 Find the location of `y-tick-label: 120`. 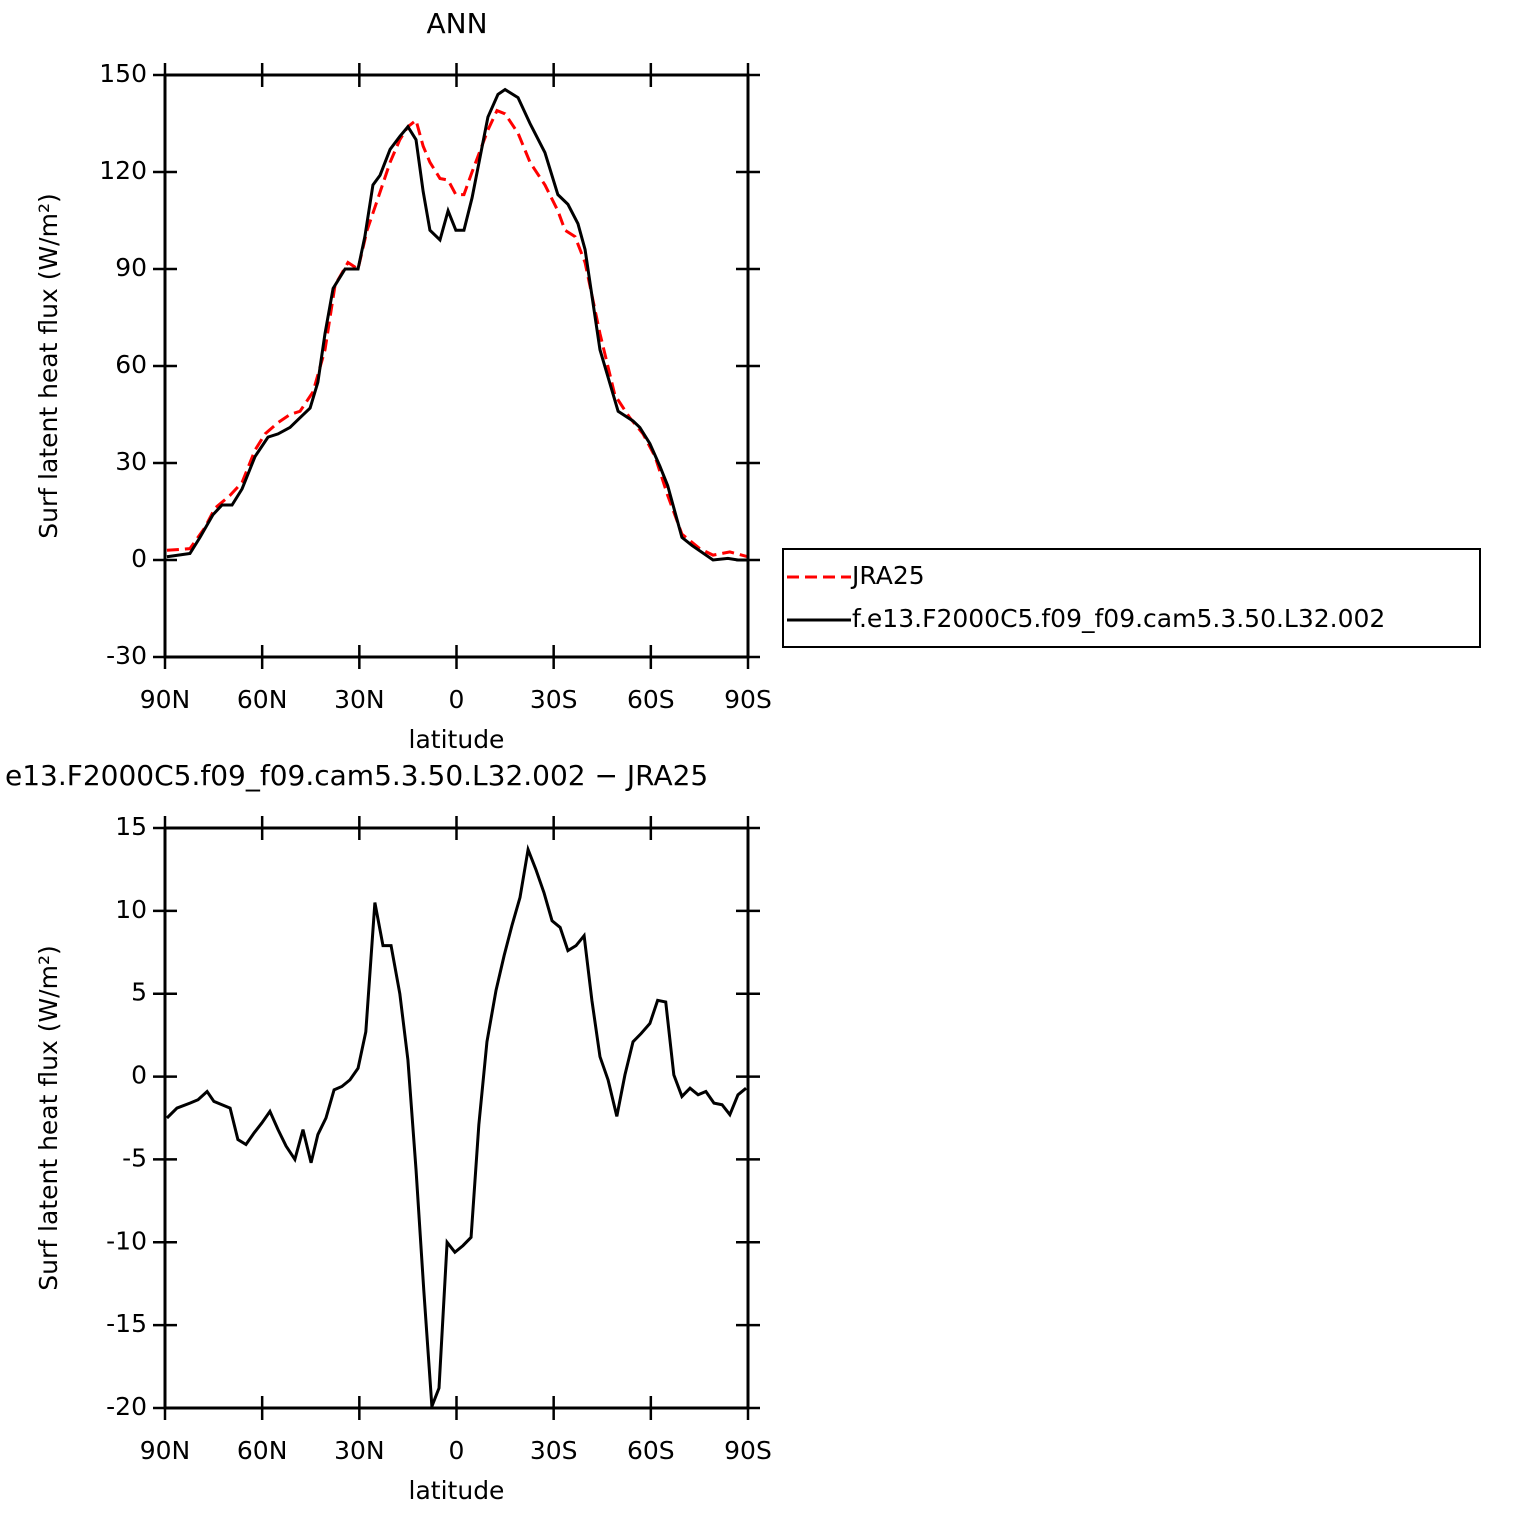

y-tick-label: 120 is located at coordinates (123, 170).